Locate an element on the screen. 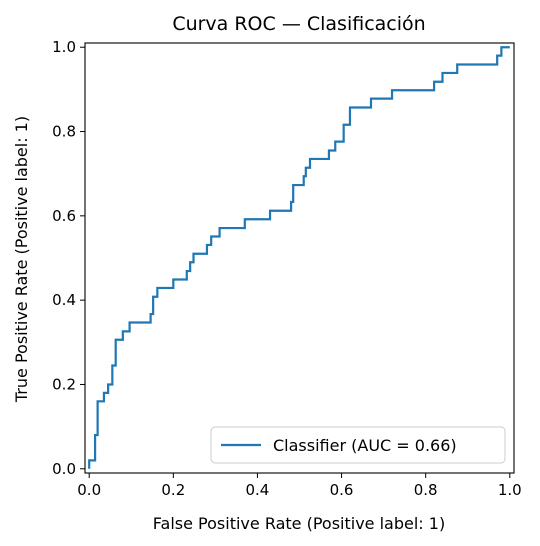 The width and height of the screenshot is (540, 546). x-tick-label: 1.0 is located at coordinates (510, 490).